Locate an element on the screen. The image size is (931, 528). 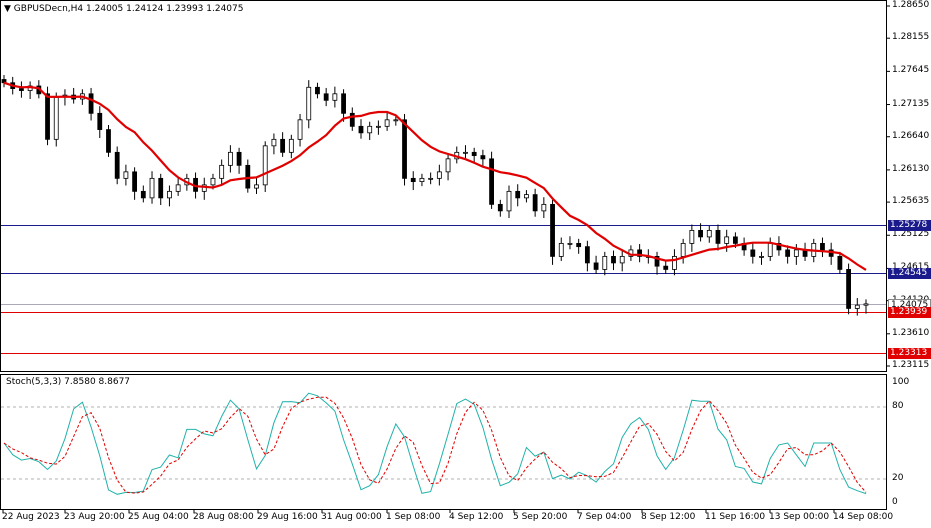
price-level-badge: 1.25278 is located at coordinates (909, 225).